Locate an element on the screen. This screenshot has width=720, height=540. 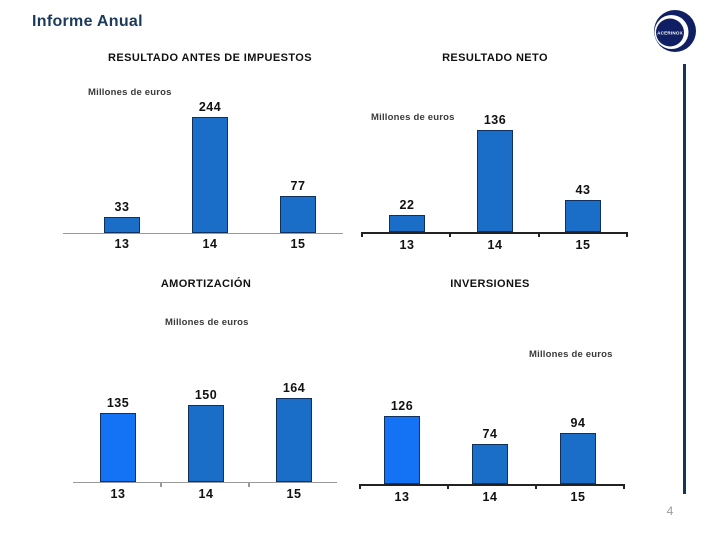
bar-value-label: 33 is located at coordinates (122, 207).